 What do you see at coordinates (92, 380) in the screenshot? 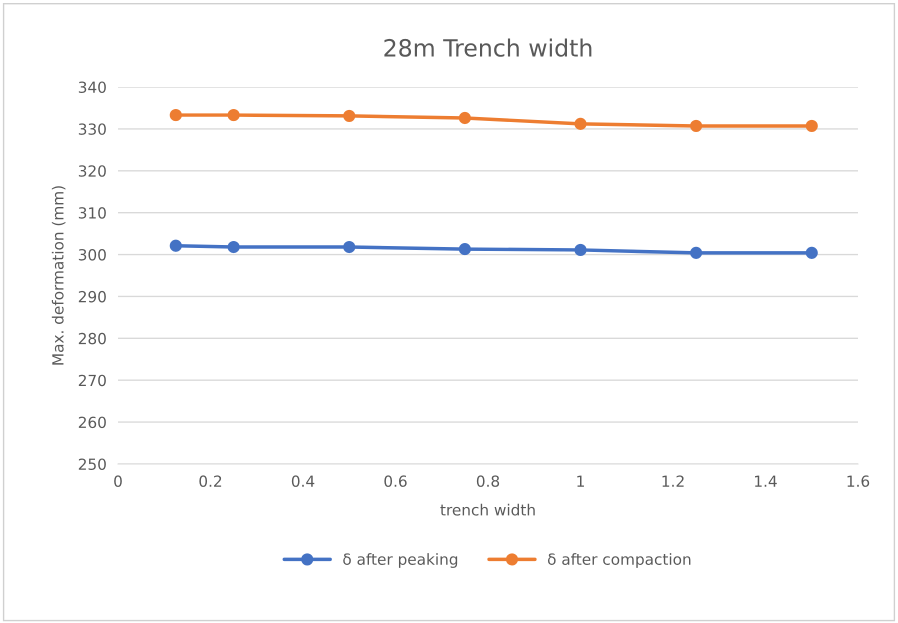
I see `y-tick-label: 270` at bounding box center [92, 380].